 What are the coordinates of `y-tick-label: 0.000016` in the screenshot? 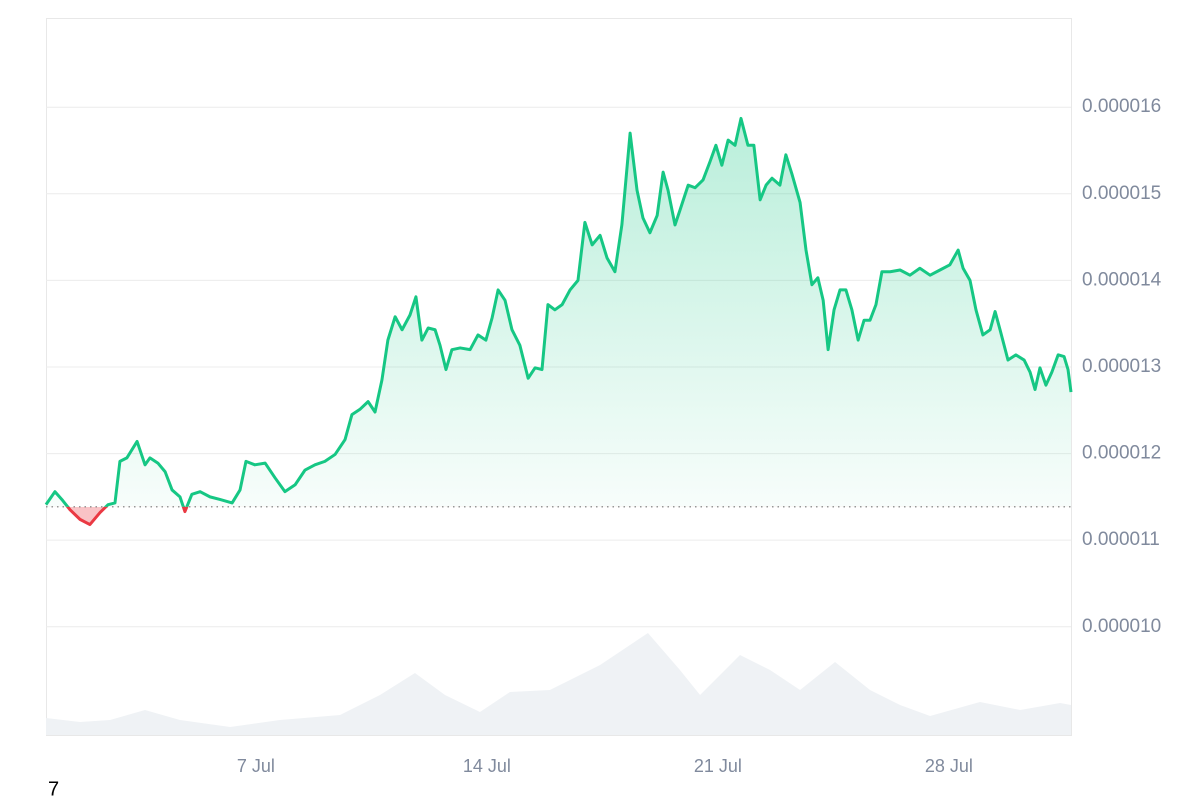 It's located at (1121, 106).